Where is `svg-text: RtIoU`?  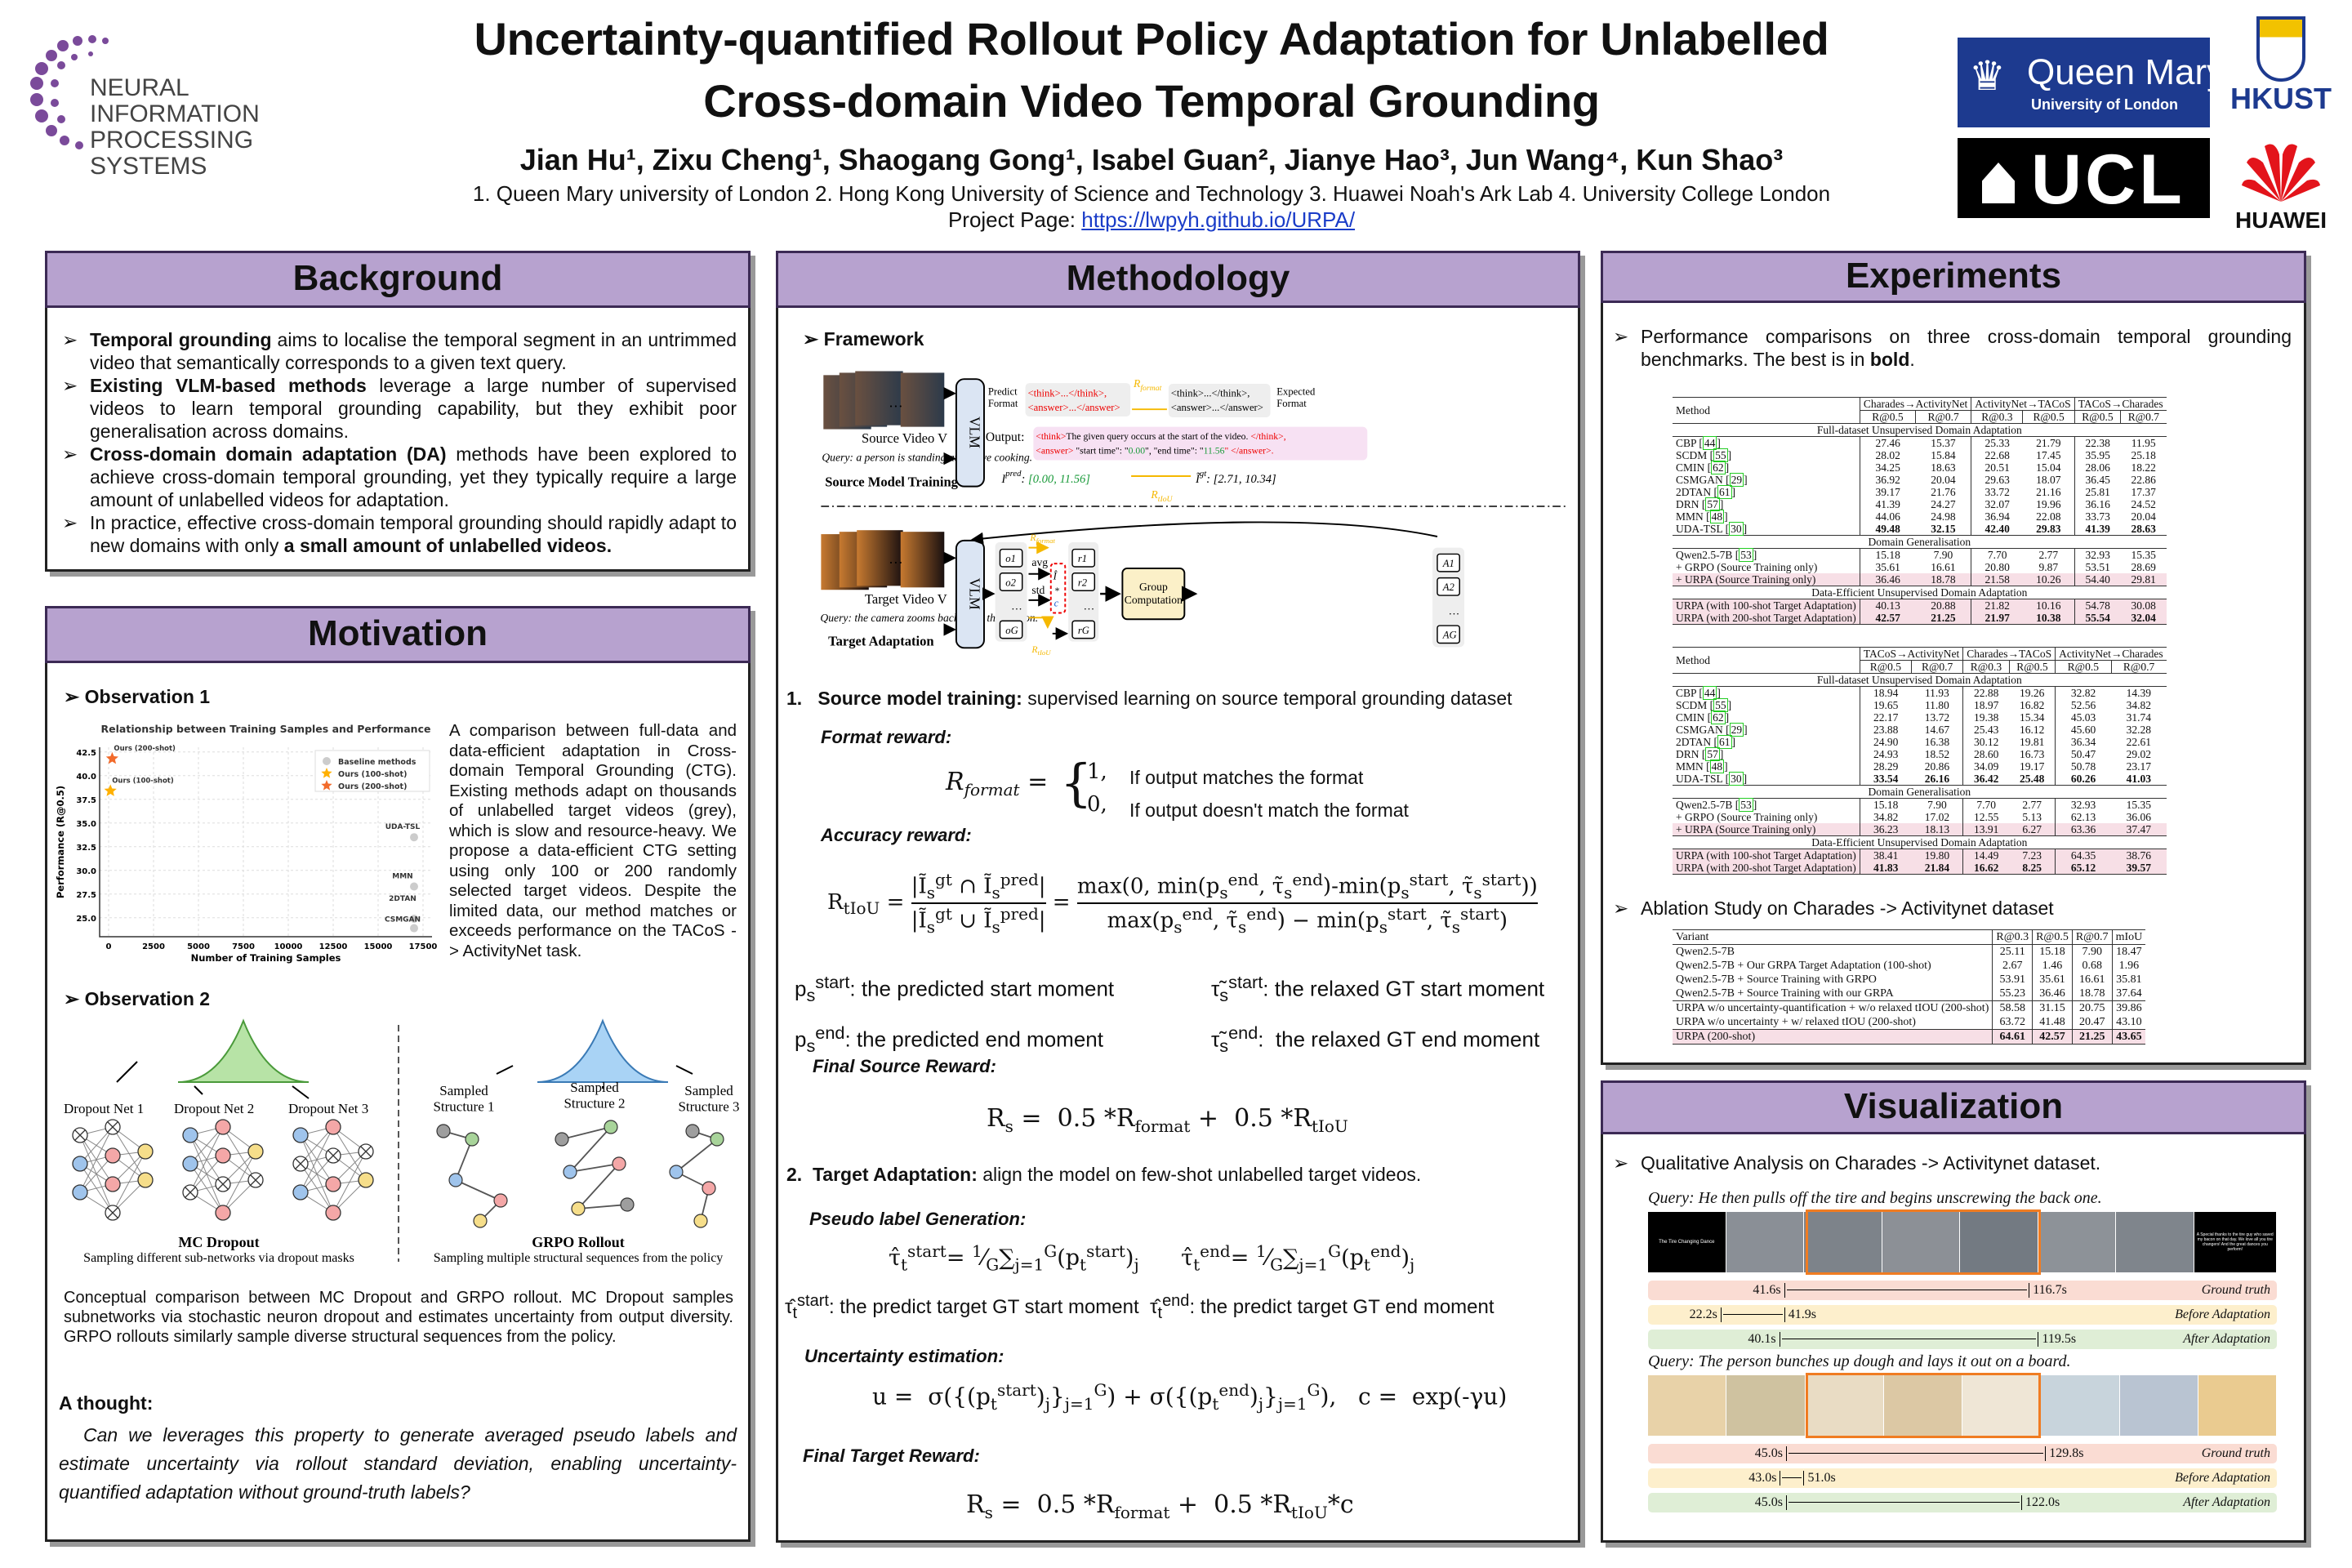
svg-text: RtIoU is located at coordinates (1041, 650).